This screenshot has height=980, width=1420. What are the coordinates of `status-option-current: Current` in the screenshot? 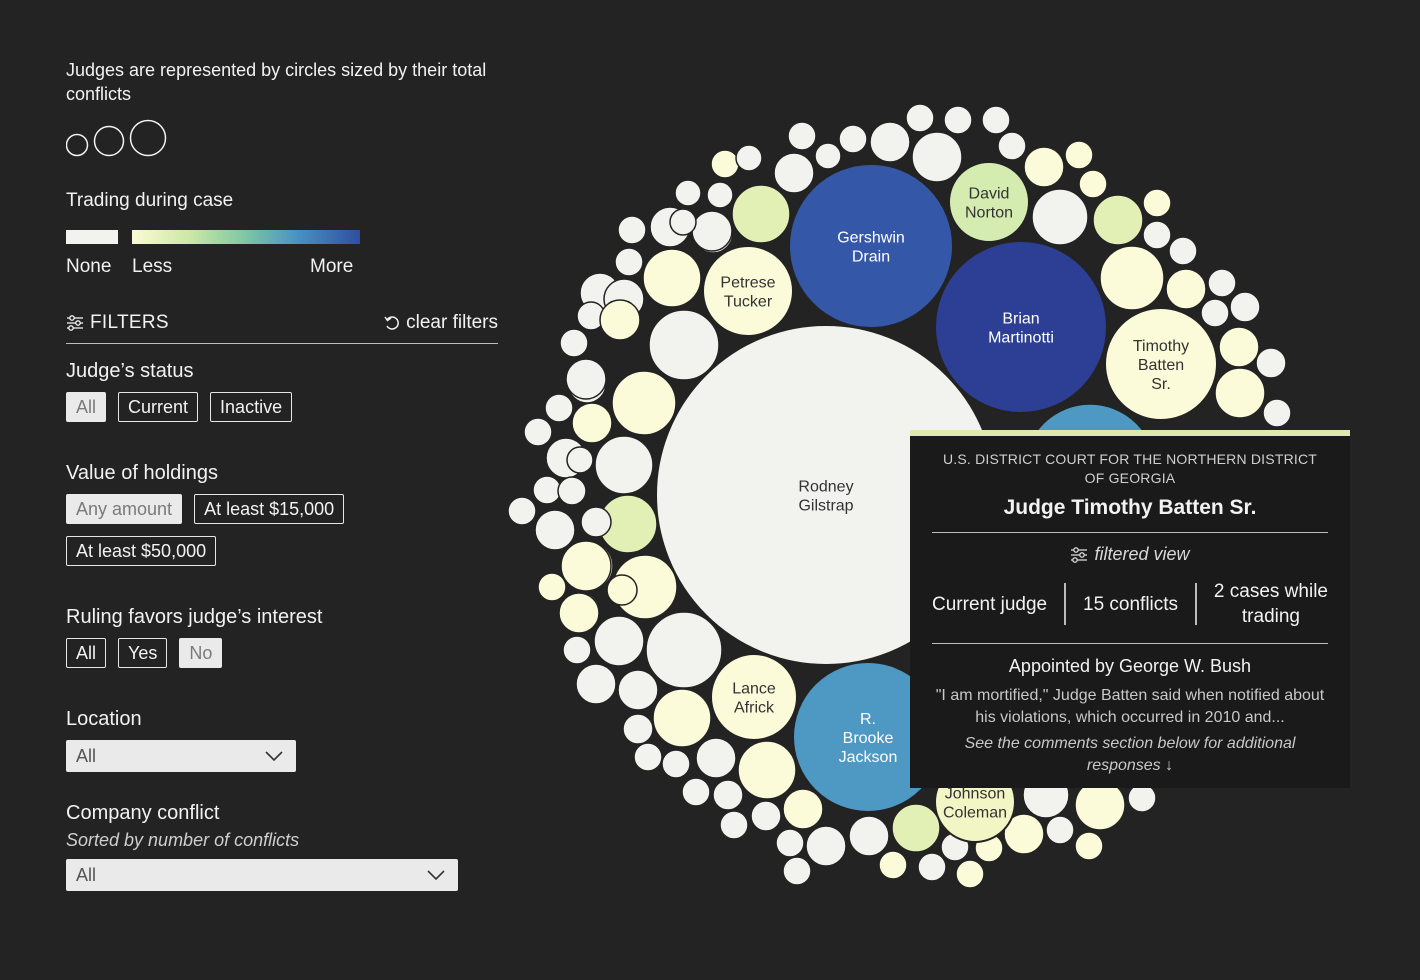 It's located at (158, 407).